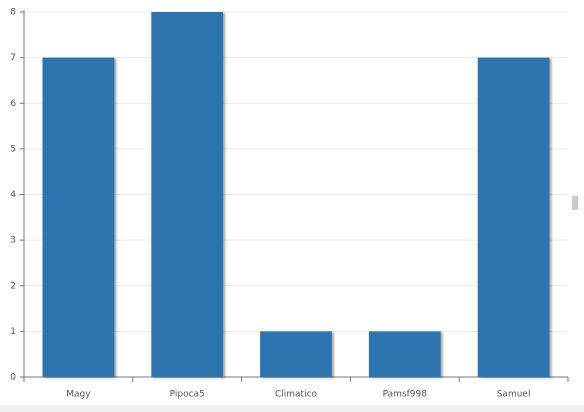 The height and width of the screenshot is (412, 584). I want to click on x-tick-label: Climatico, so click(296, 395).